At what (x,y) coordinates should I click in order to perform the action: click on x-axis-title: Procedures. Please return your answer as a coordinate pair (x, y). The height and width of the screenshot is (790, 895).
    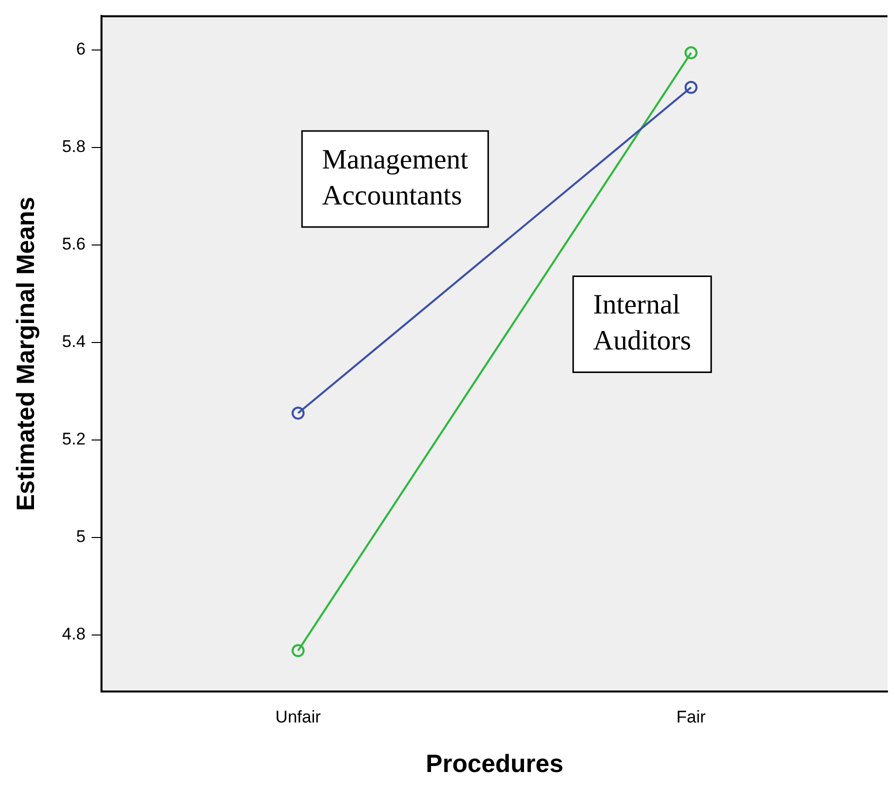
    Looking at the image, I should click on (495, 764).